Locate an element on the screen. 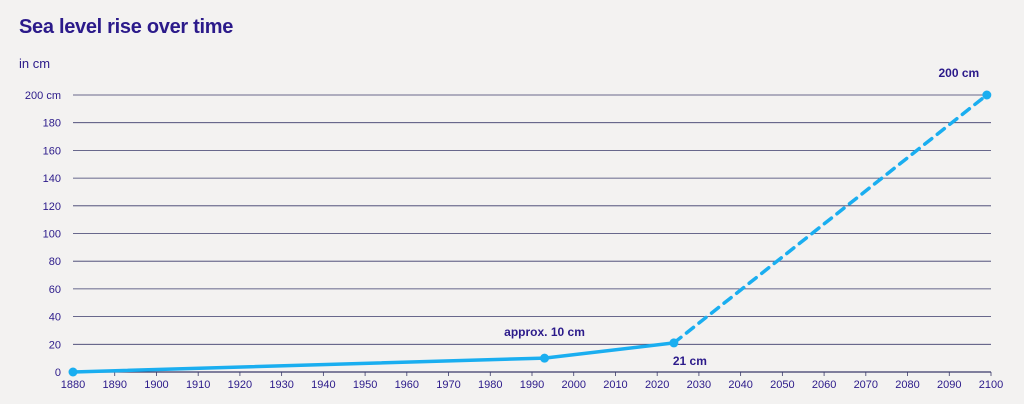 This screenshot has height=404, width=1024. x-tick-label: 2000 is located at coordinates (573, 385).